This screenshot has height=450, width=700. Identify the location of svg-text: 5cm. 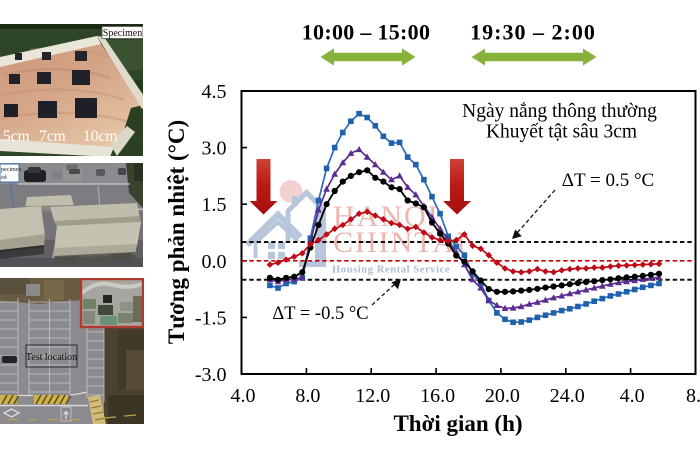
(16, 136).